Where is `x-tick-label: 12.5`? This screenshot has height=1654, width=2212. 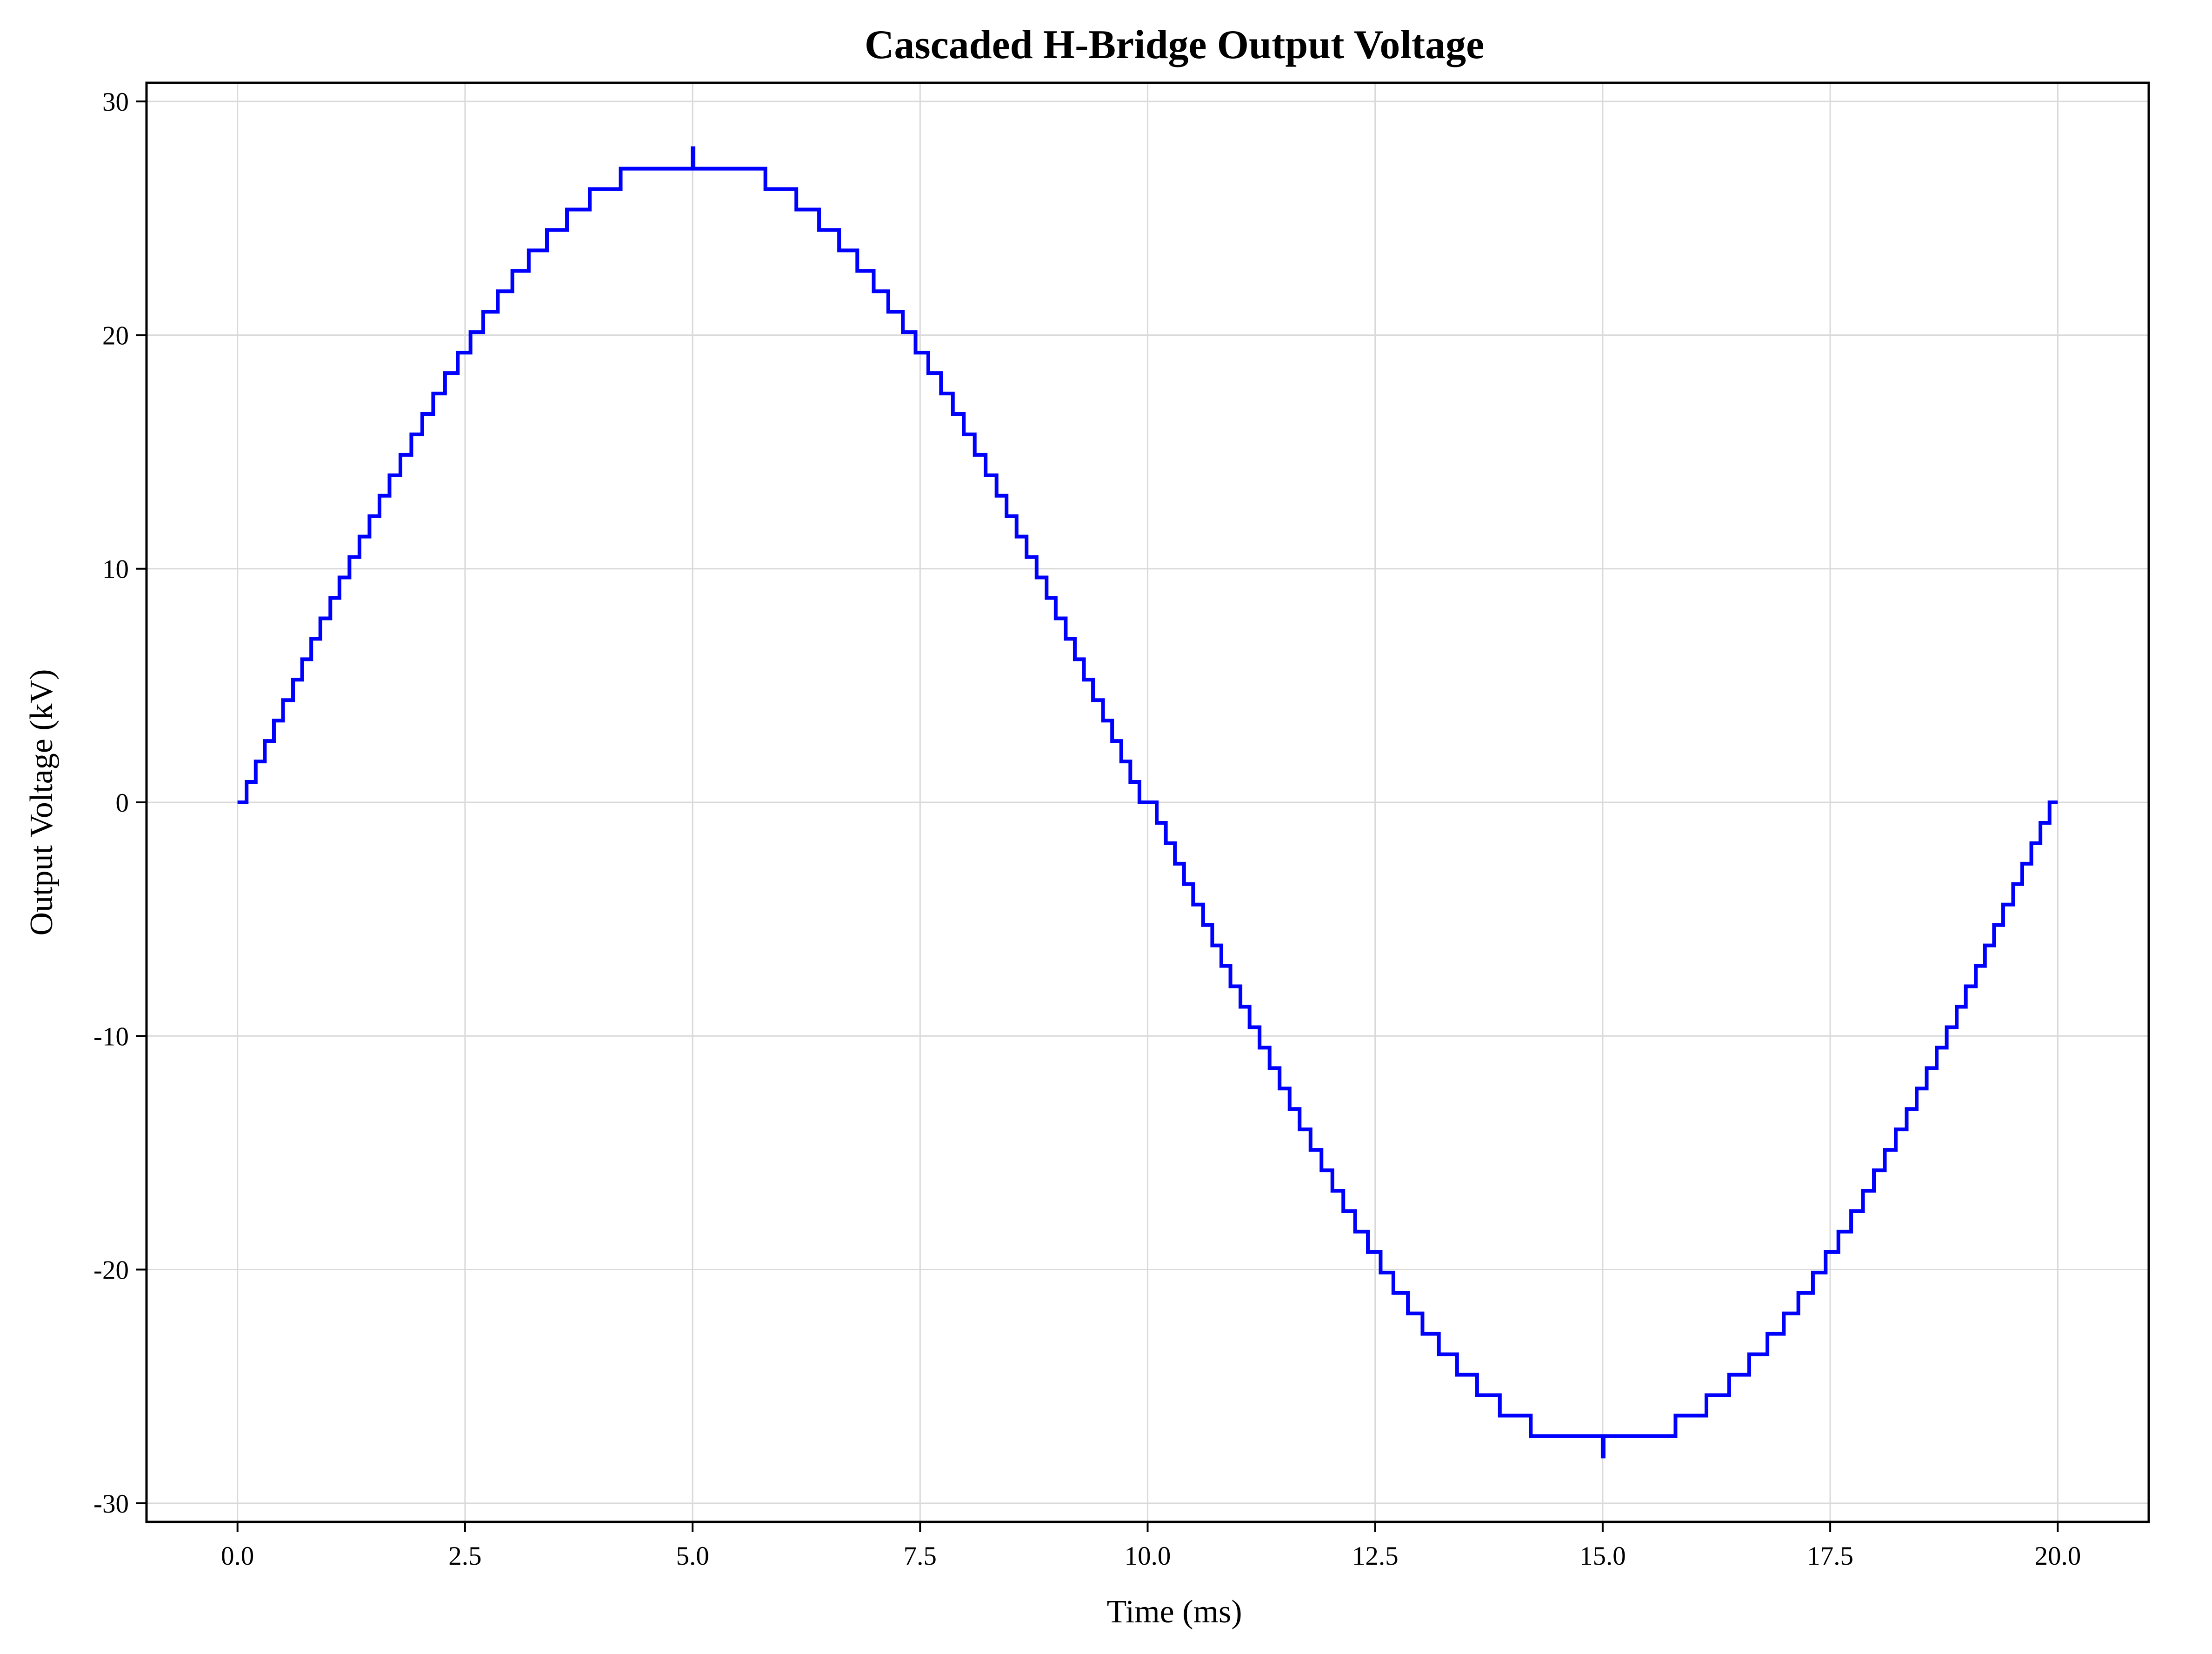
x-tick-label: 12.5 is located at coordinates (1375, 1556).